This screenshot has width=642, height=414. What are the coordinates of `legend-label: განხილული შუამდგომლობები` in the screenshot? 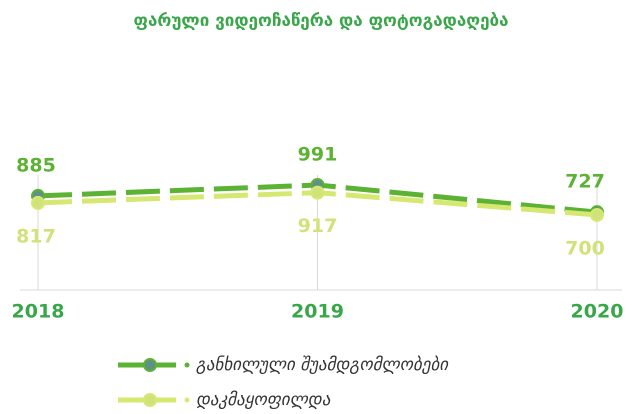 It's located at (322, 365).